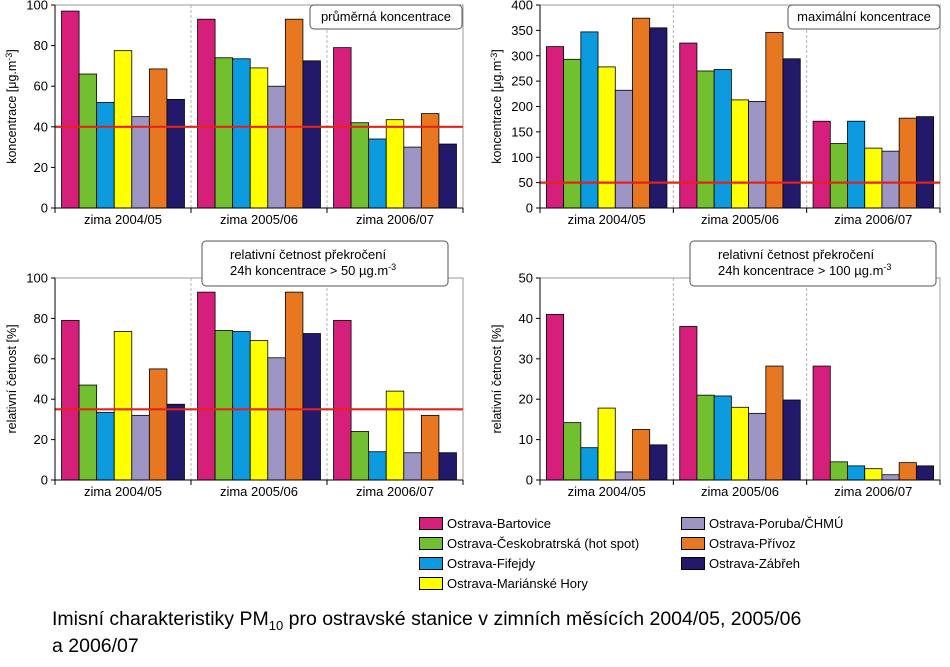  What do you see at coordinates (41, 45) in the screenshot?
I see `y-tick-label: 80` at bounding box center [41, 45].